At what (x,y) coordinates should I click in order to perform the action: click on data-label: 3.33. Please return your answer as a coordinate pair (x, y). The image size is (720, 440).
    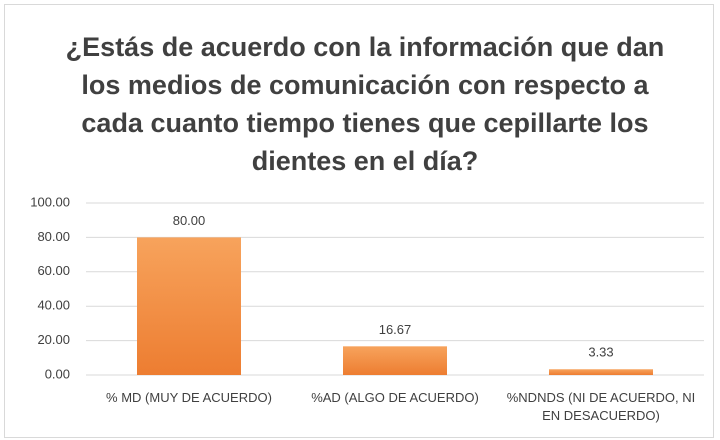
    Looking at the image, I should click on (600, 352).